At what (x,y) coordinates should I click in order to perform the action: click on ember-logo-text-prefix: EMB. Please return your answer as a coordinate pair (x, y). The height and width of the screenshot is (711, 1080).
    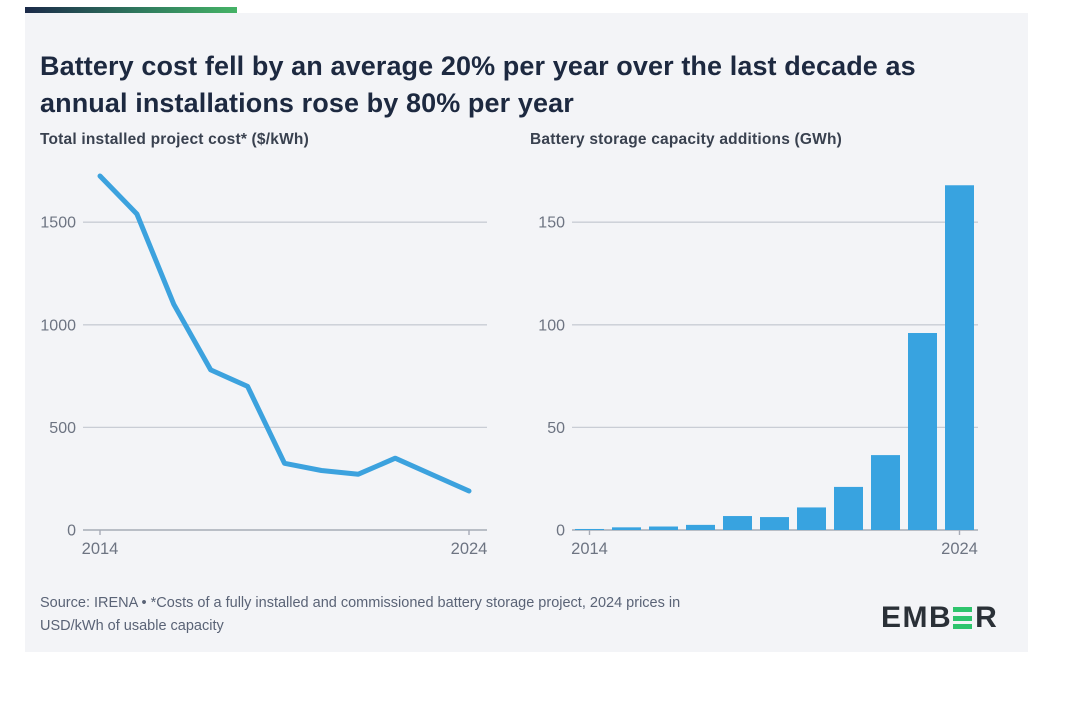
    Looking at the image, I should click on (917, 617).